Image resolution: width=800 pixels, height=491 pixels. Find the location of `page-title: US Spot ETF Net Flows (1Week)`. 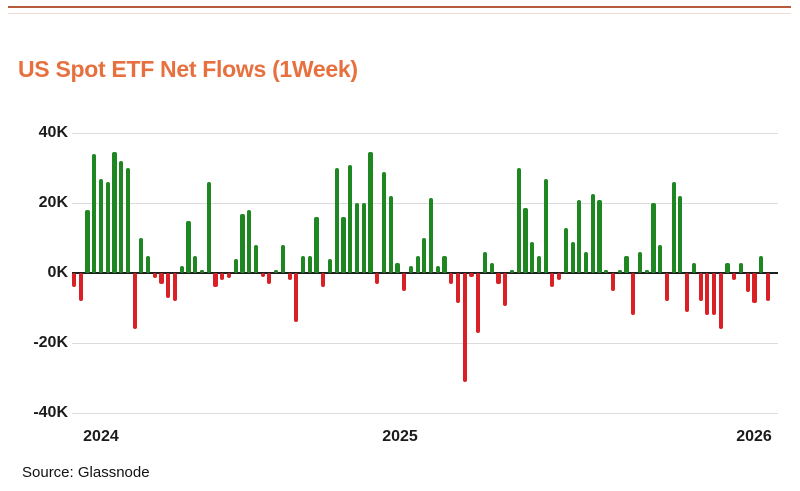

page-title: US Spot ETF Net Flows (1Week) is located at coordinates (188, 69).